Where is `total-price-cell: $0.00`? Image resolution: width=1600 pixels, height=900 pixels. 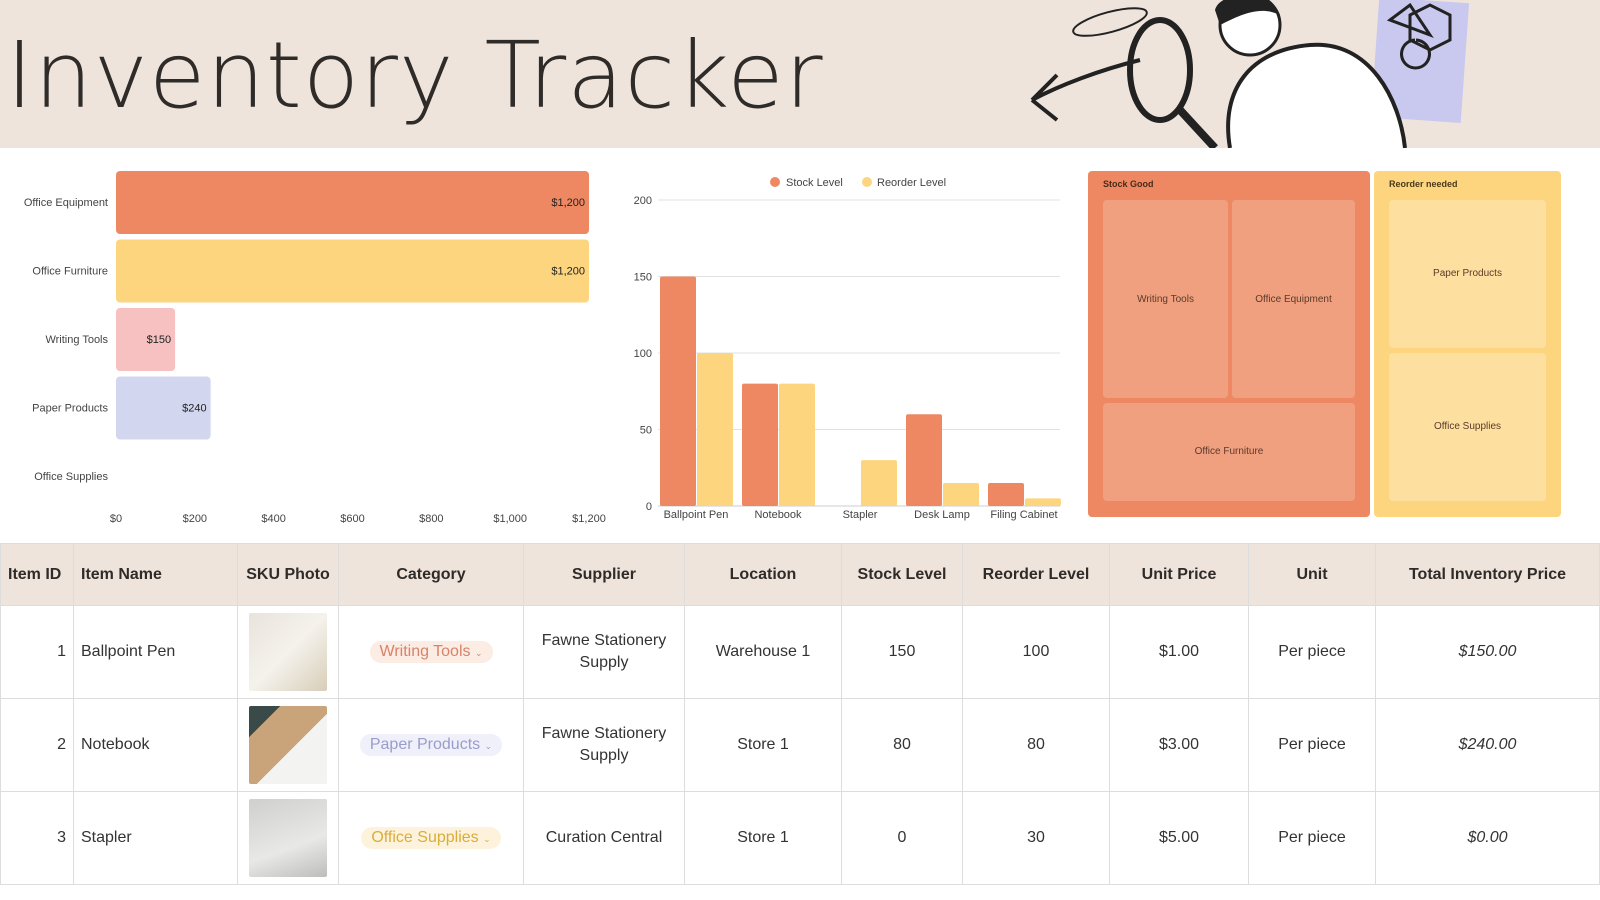 total-price-cell: $0.00 is located at coordinates (1487, 838).